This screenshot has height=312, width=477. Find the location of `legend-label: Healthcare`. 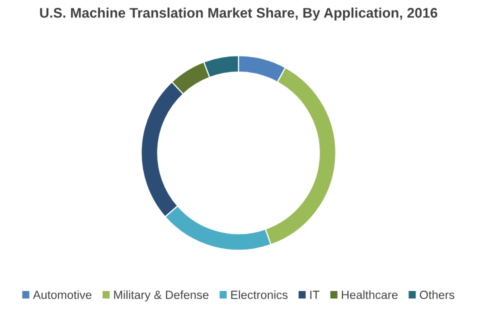

legend-label: Healthcare is located at coordinates (370, 295).